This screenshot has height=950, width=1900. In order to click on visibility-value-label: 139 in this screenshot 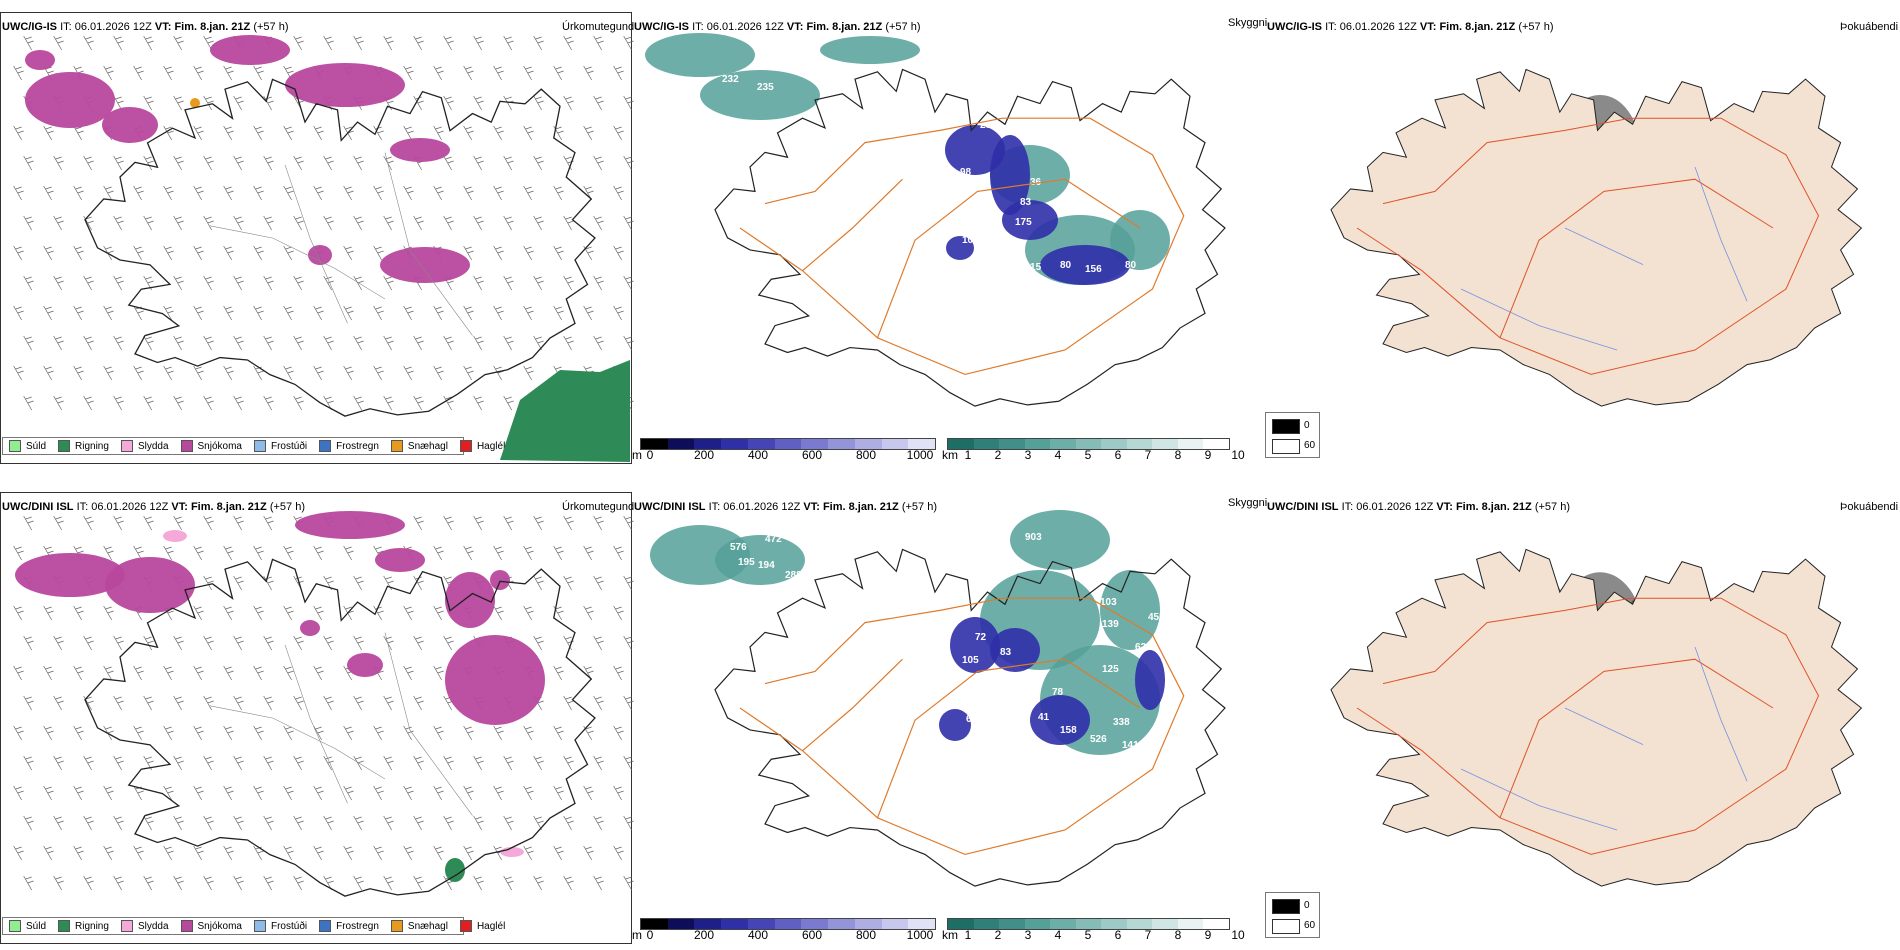, I will do `click(1110, 624)`.